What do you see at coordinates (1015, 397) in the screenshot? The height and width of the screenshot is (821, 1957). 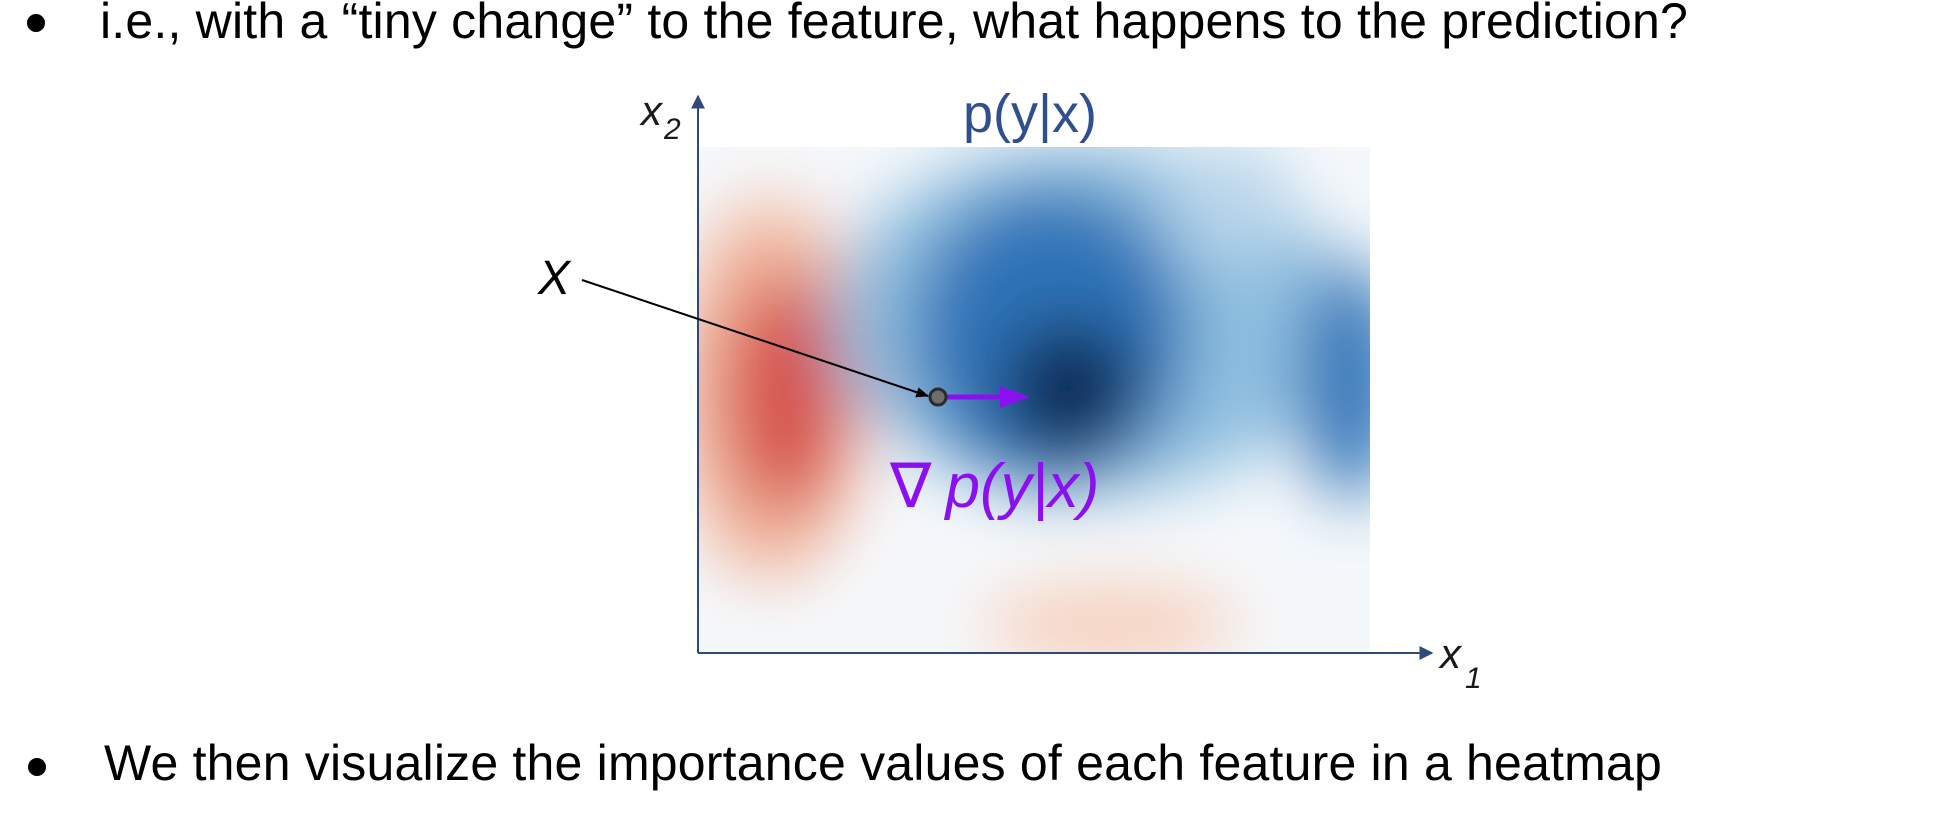 I see `gradient-arrow-head` at bounding box center [1015, 397].